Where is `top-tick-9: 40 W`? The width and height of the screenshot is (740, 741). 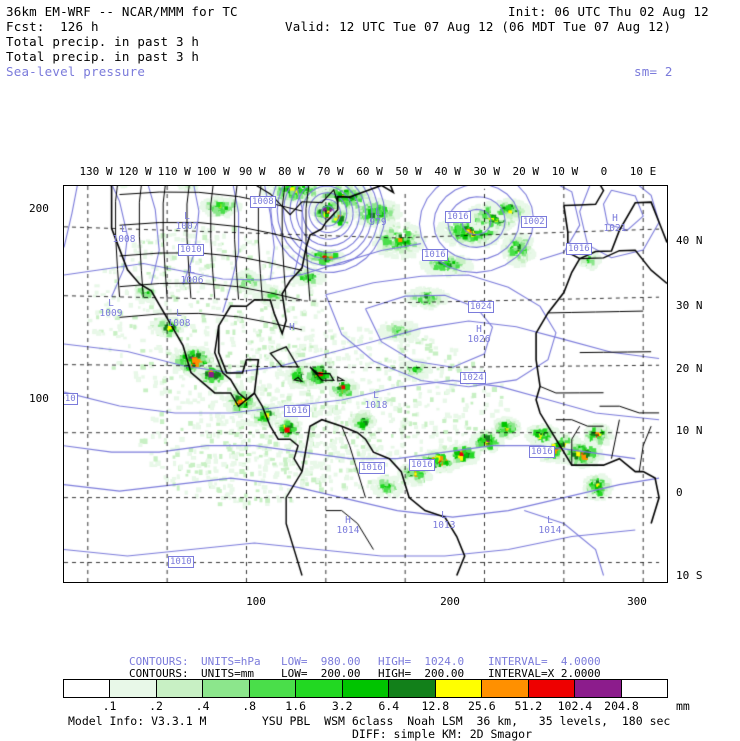 top-tick-9: 40 W is located at coordinates (447, 171).